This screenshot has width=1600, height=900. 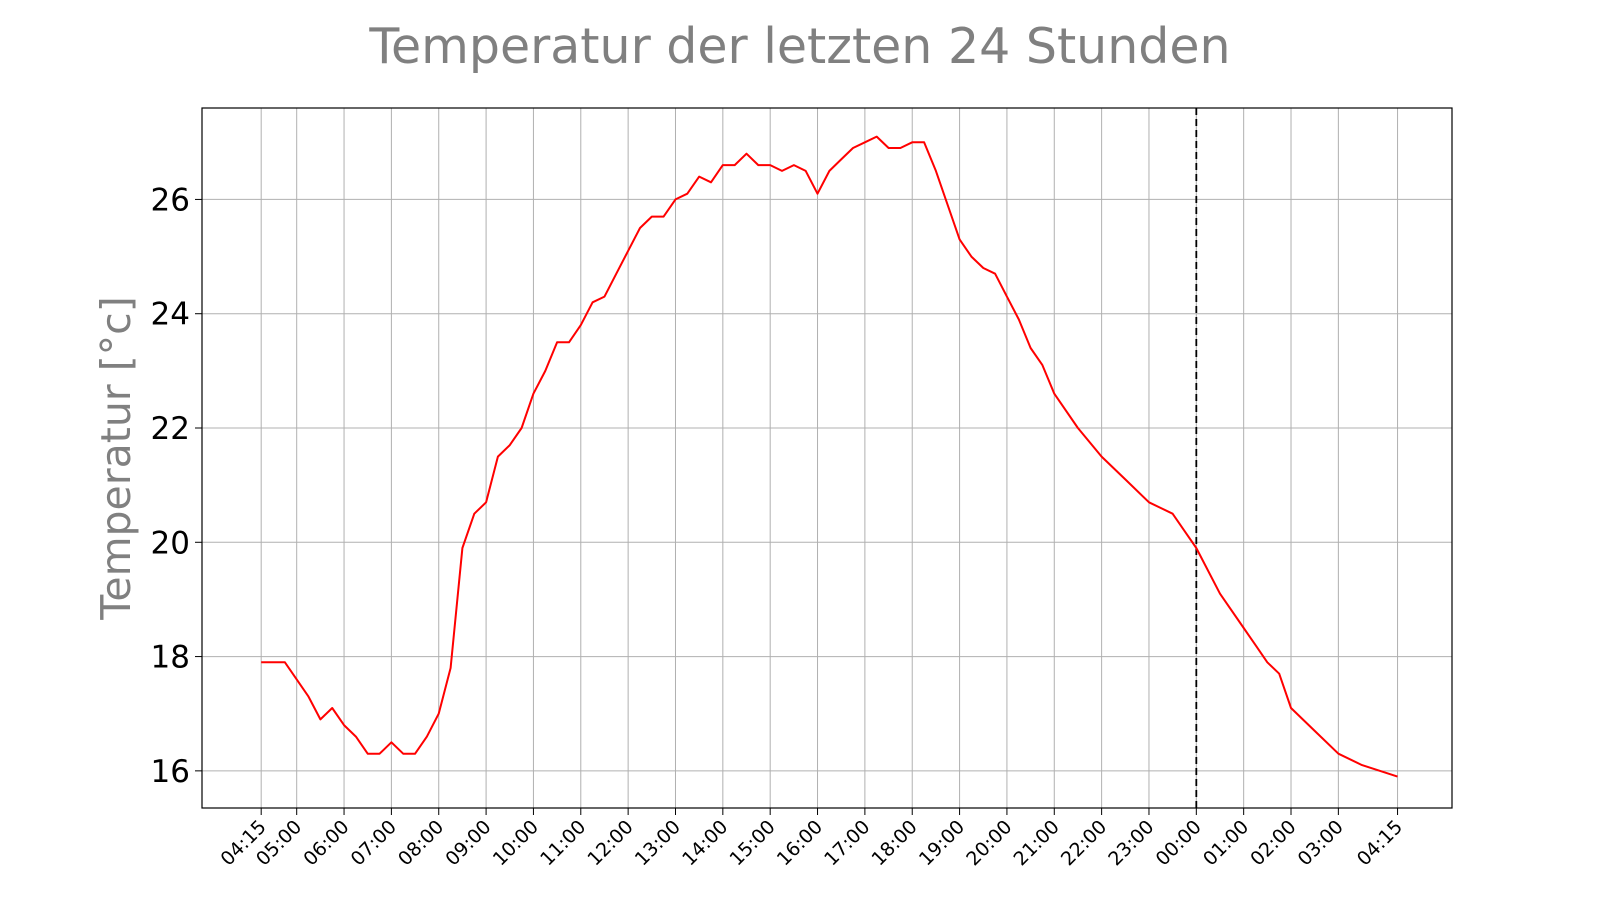 What do you see at coordinates (468, 843) in the screenshot?
I see `x-tick-label: 09:00` at bounding box center [468, 843].